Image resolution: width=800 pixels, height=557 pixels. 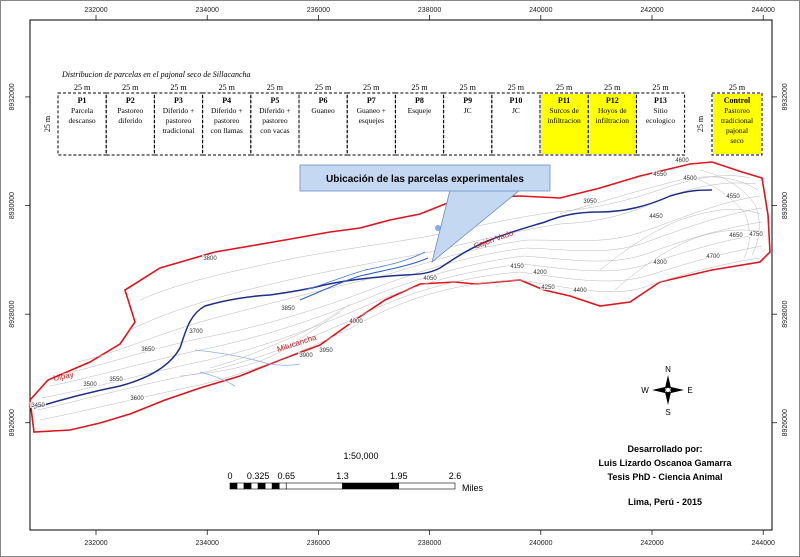 What do you see at coordinates (130, 100) in the screenshot?
I see `plot-id: P2` at bounding box center [130, 100].